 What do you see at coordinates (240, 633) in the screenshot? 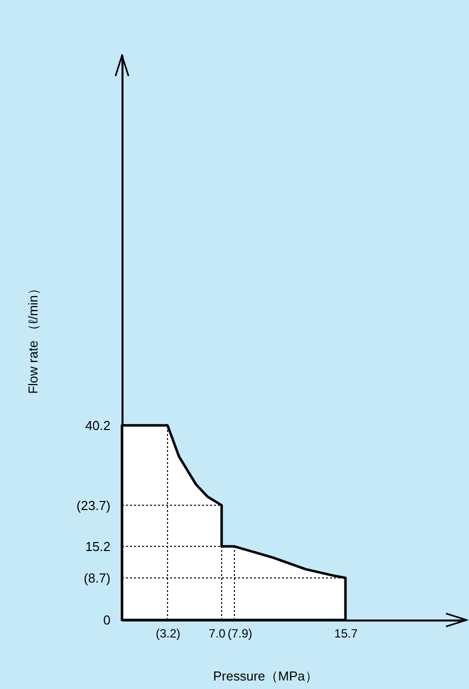
I see `x-tick-label: (7.9)` at bounding box center [240, 633].